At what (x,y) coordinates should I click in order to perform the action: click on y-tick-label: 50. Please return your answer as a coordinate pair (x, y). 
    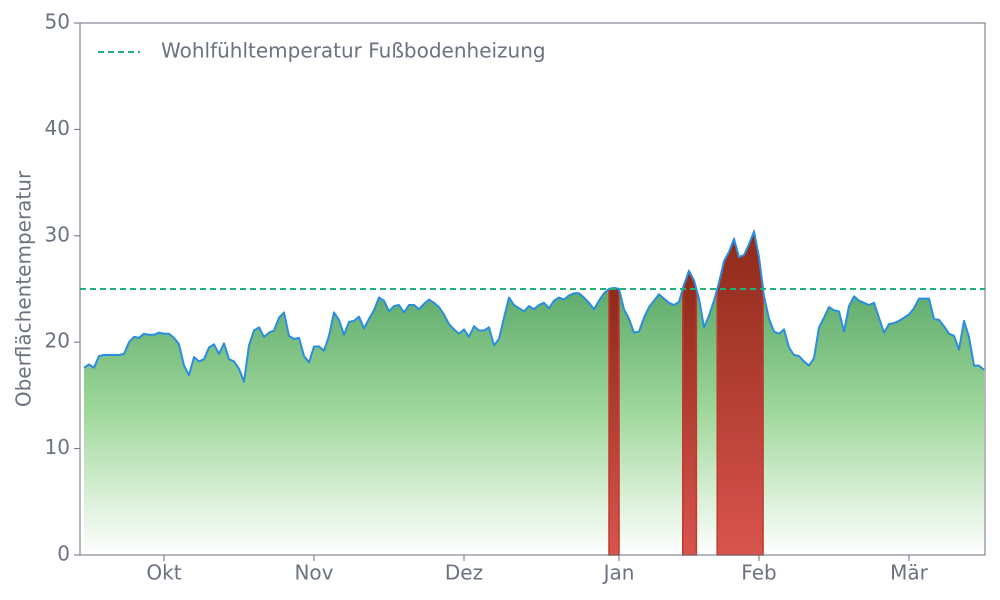
    Looking at the image, I should click on (57, 22).